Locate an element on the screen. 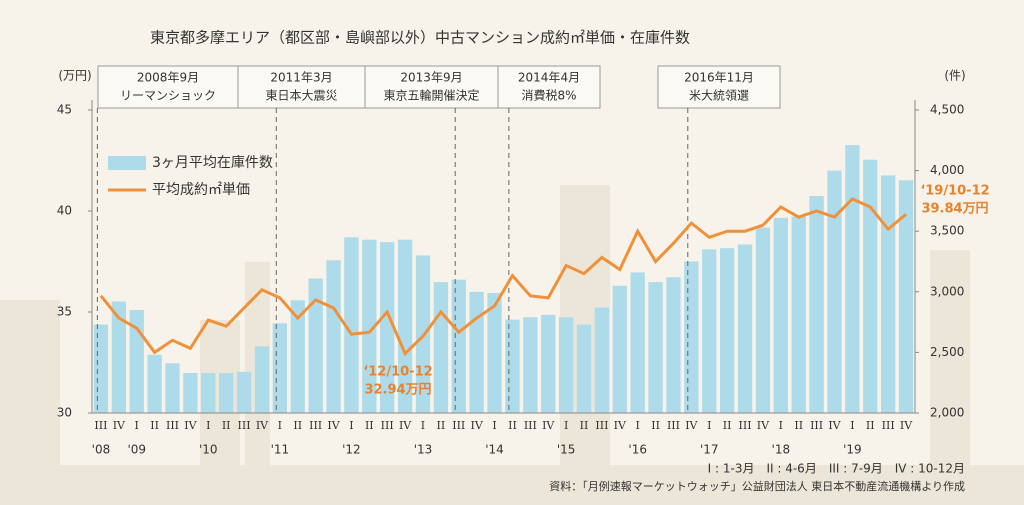  annotation-period: ‘12/10-12 is located at coordinates (397, 372).